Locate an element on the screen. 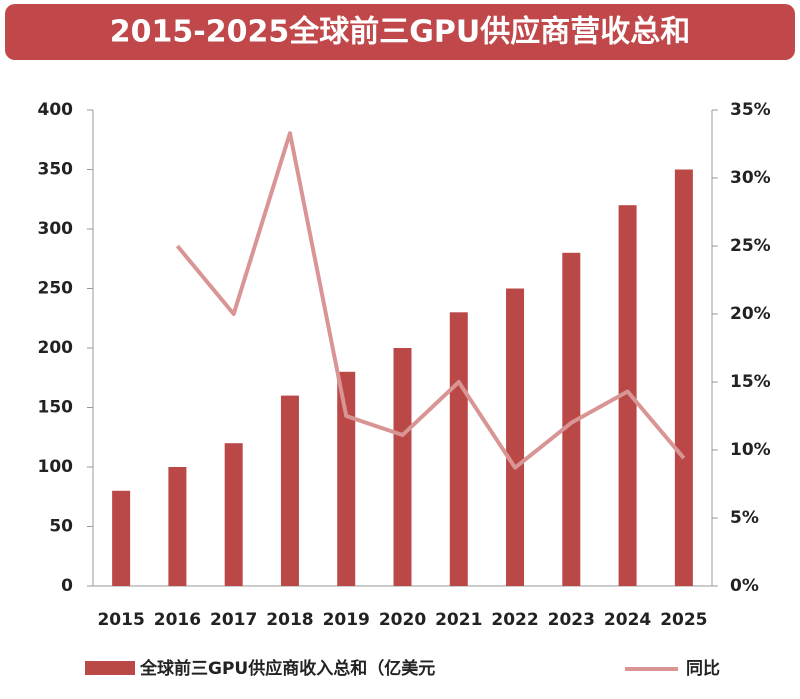 The image size is (800, 699). y2-tick-label: 5% is located at coordinates (744, 518).